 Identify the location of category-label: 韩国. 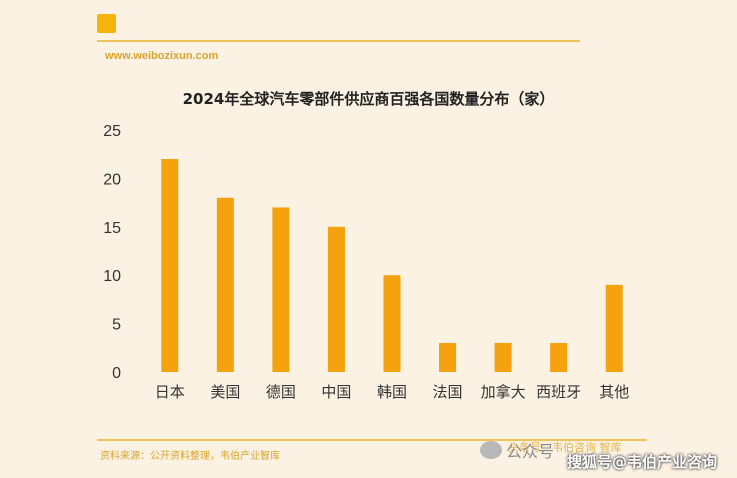
(392, 392).